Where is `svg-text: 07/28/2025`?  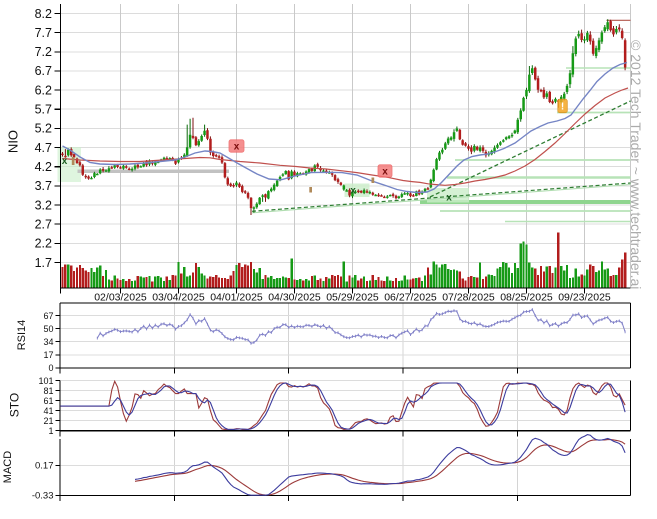 svg-text: 07/28/2025 is located at coordinates (468, 298).